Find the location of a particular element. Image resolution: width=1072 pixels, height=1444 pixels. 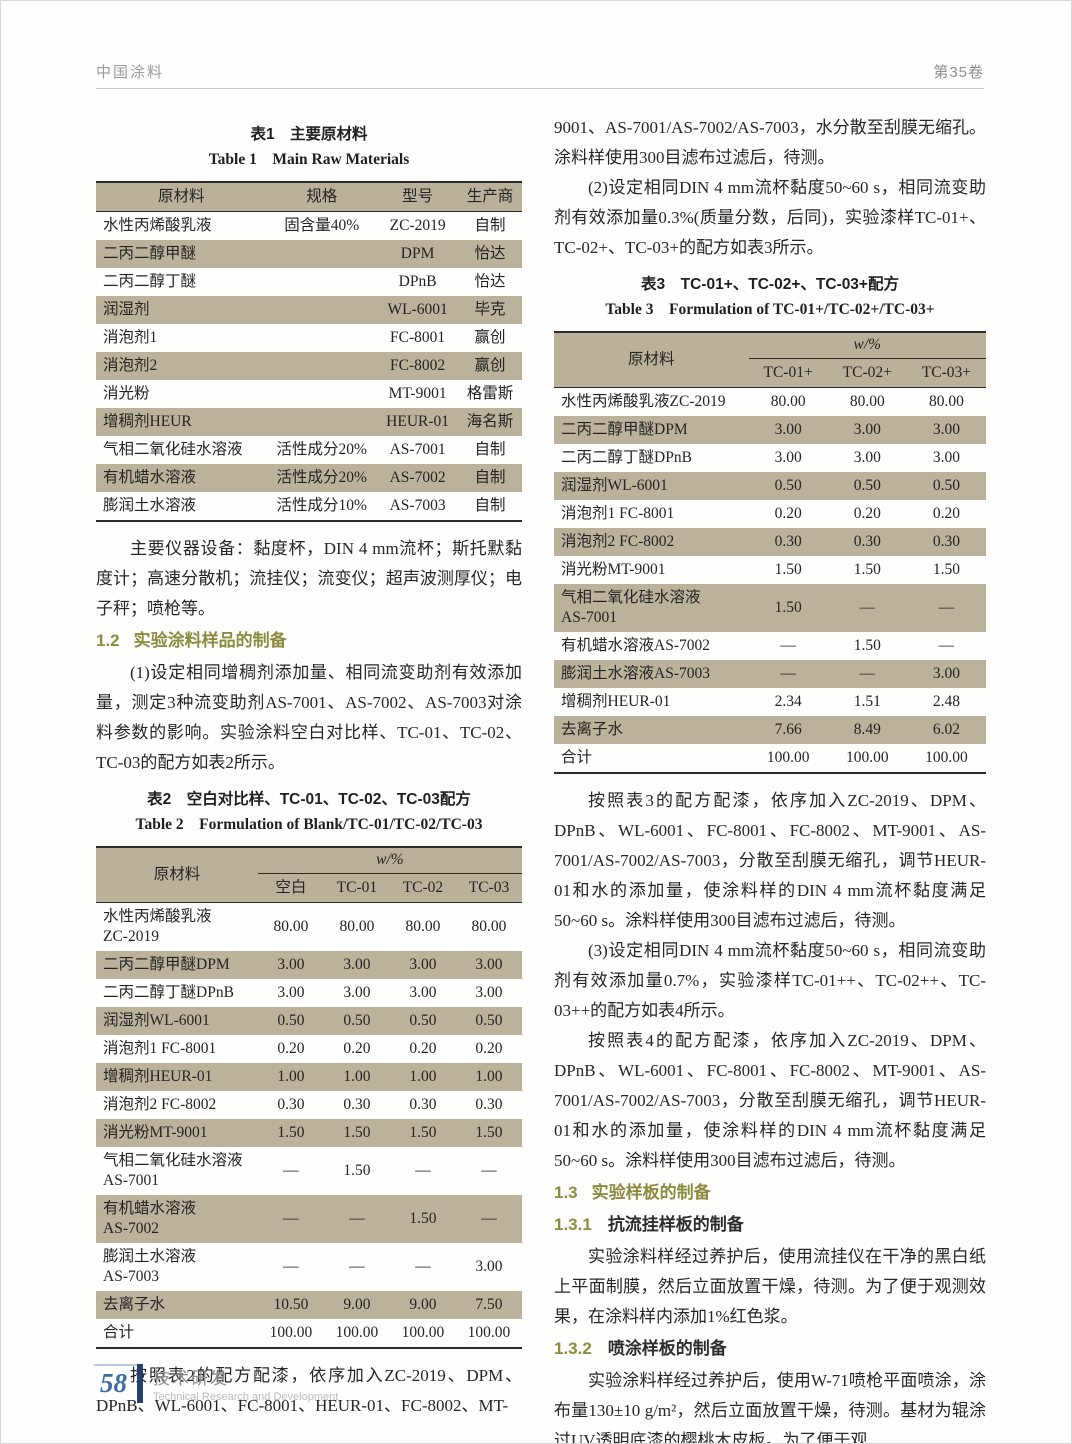

table-row: 消泡剂1 FC-8001 0.20 0.20 0.20 is located at coordinates (770, 514).